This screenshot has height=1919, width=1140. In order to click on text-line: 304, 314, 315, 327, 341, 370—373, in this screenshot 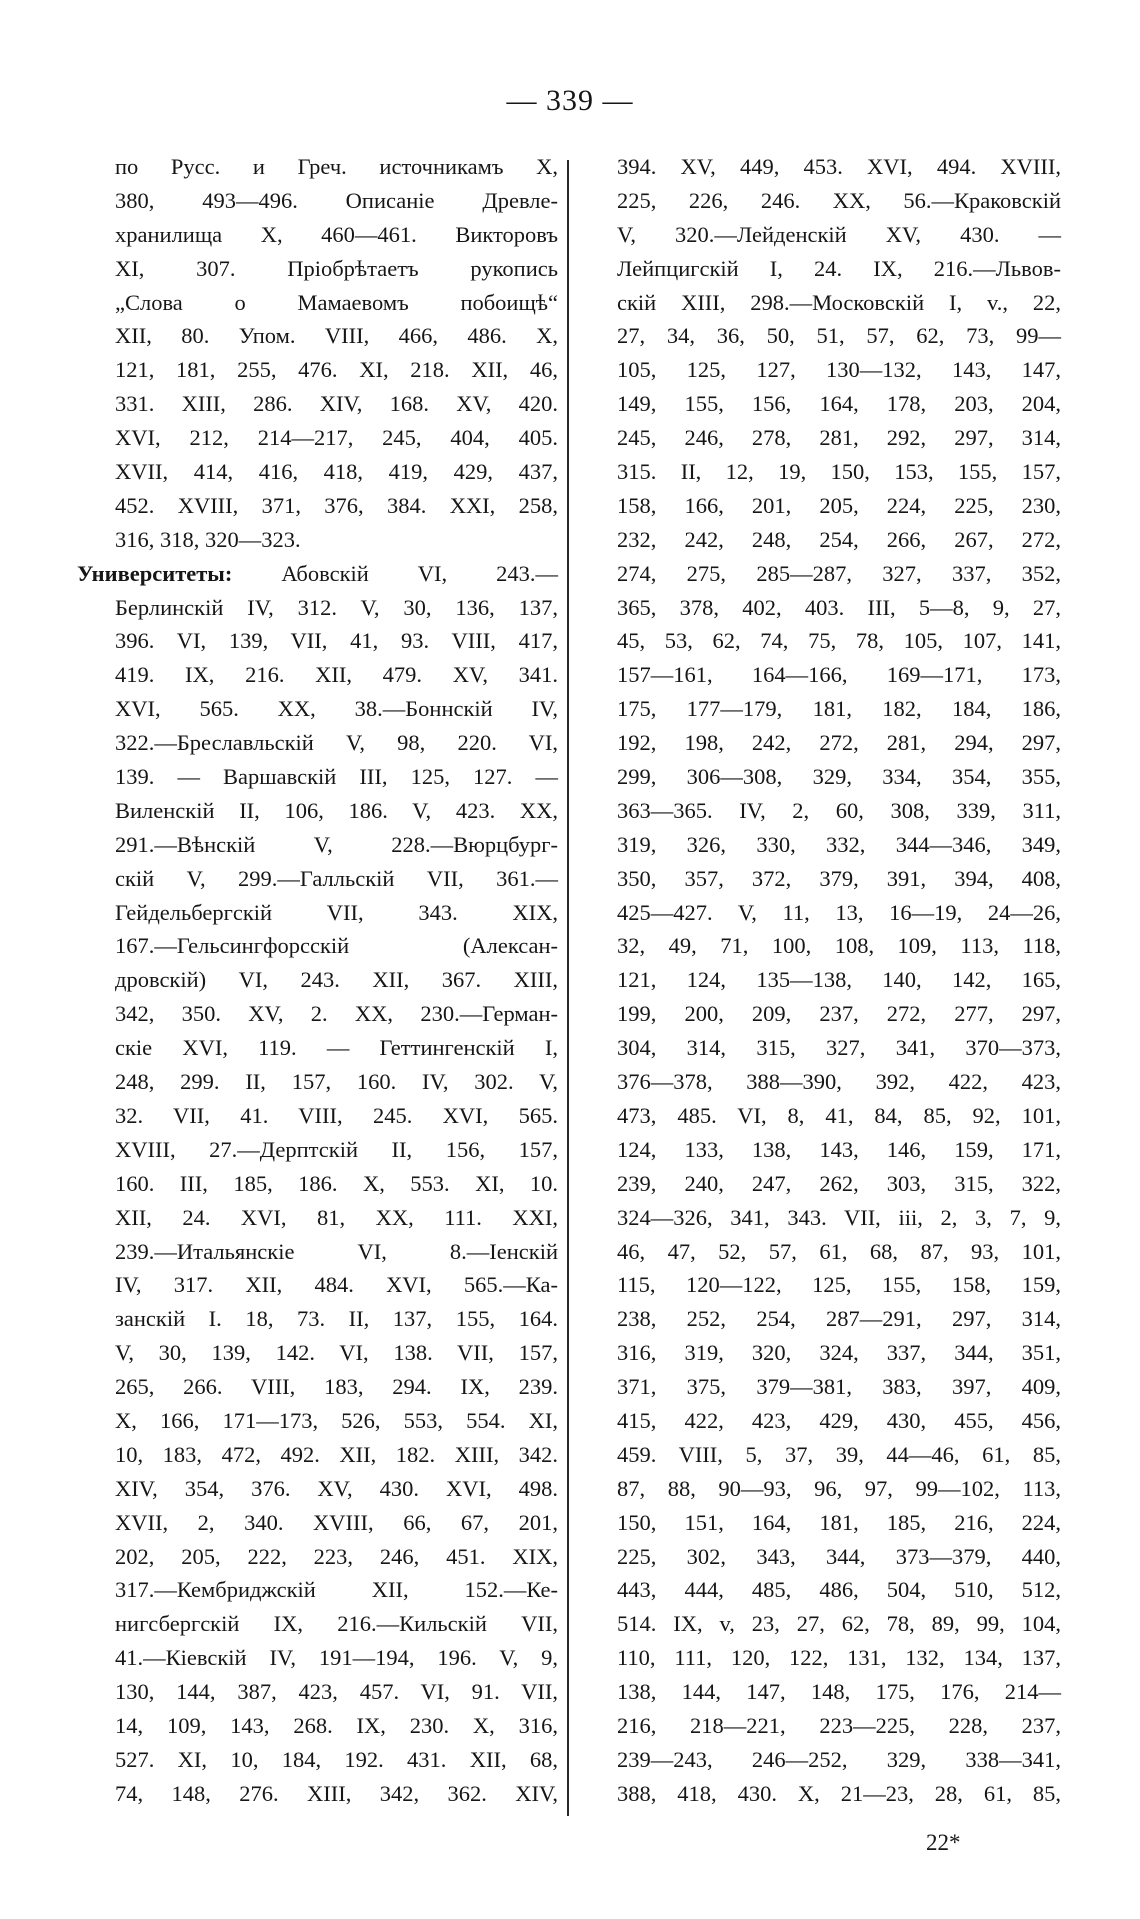, I will do `click(839, 1048)`.